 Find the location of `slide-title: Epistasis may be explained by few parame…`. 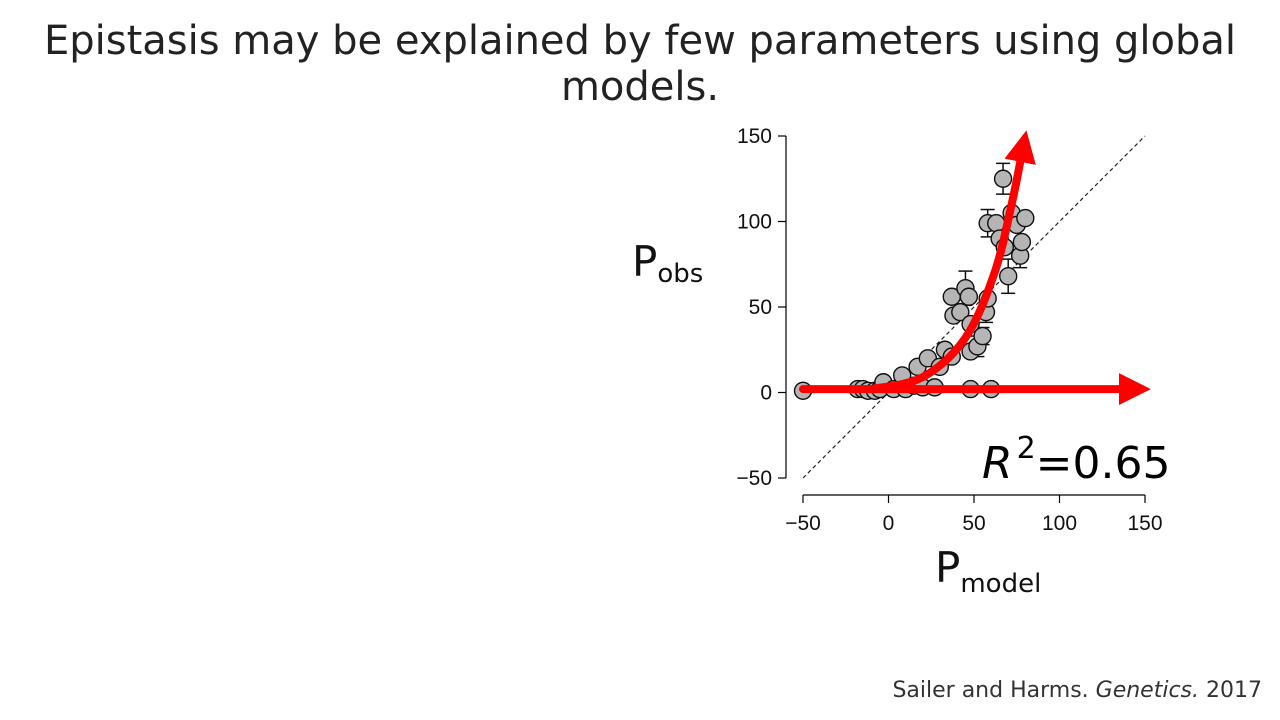

slide-title: Epistasis may be explained by few parame… is located at coordinates (640, 64).